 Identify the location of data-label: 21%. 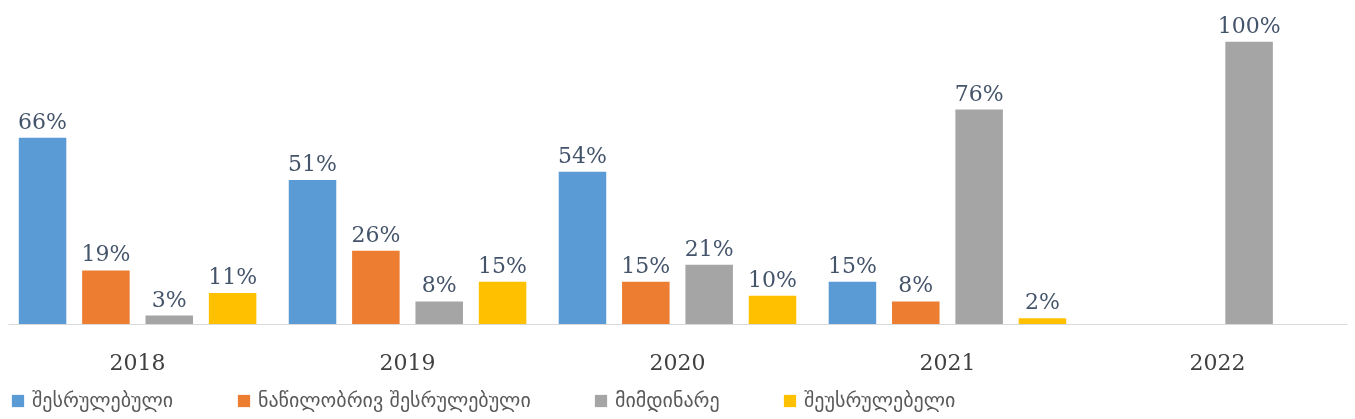
(709, 248).